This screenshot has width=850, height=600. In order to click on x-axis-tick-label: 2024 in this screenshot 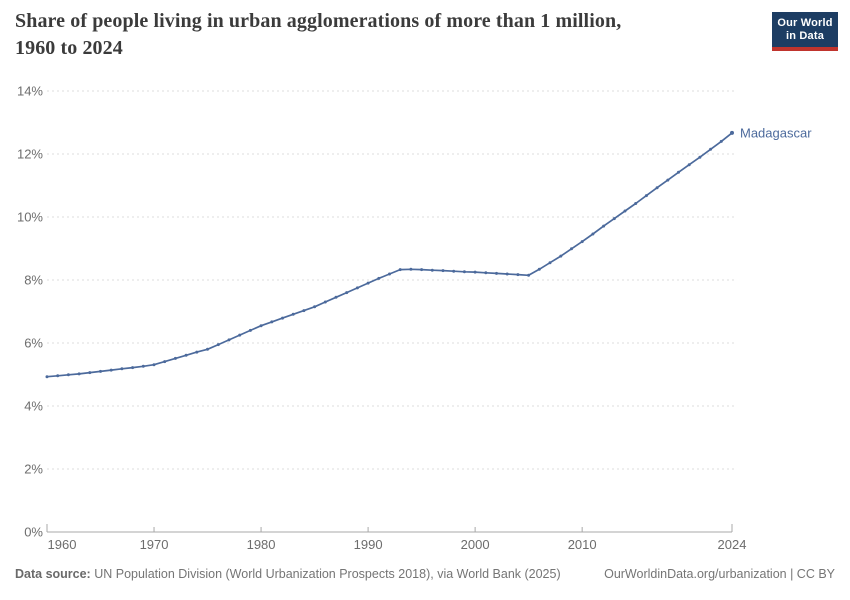, I will do `click(732, 544)`.